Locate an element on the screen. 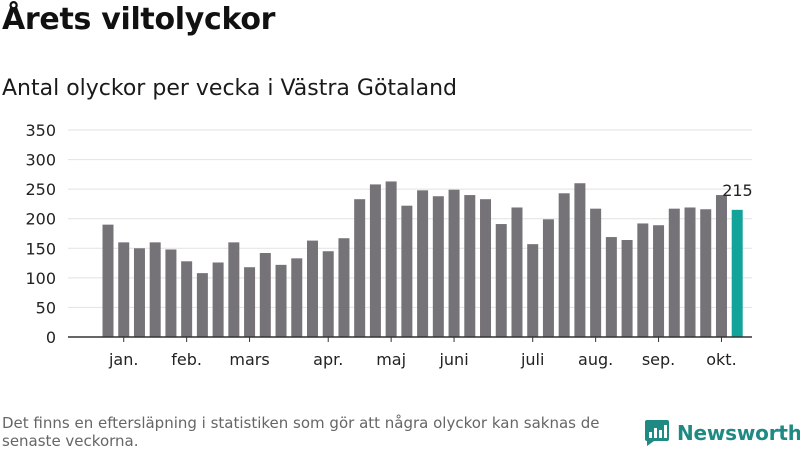  y-tick-label-250: 250 is located at coordinates (40, 189).